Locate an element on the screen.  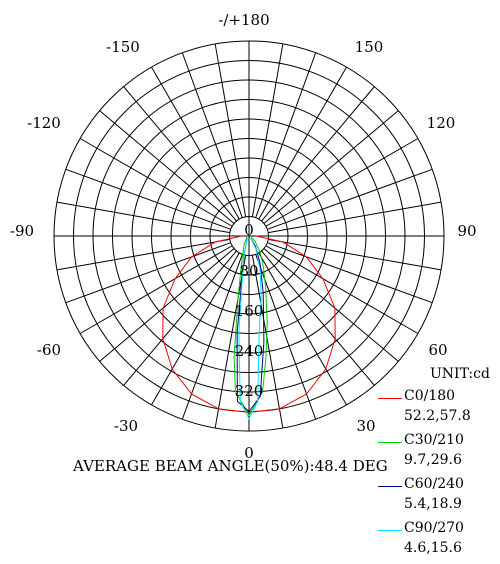
radial-labels: 0 80 160 240 320 is located at coordinates (249, 310).